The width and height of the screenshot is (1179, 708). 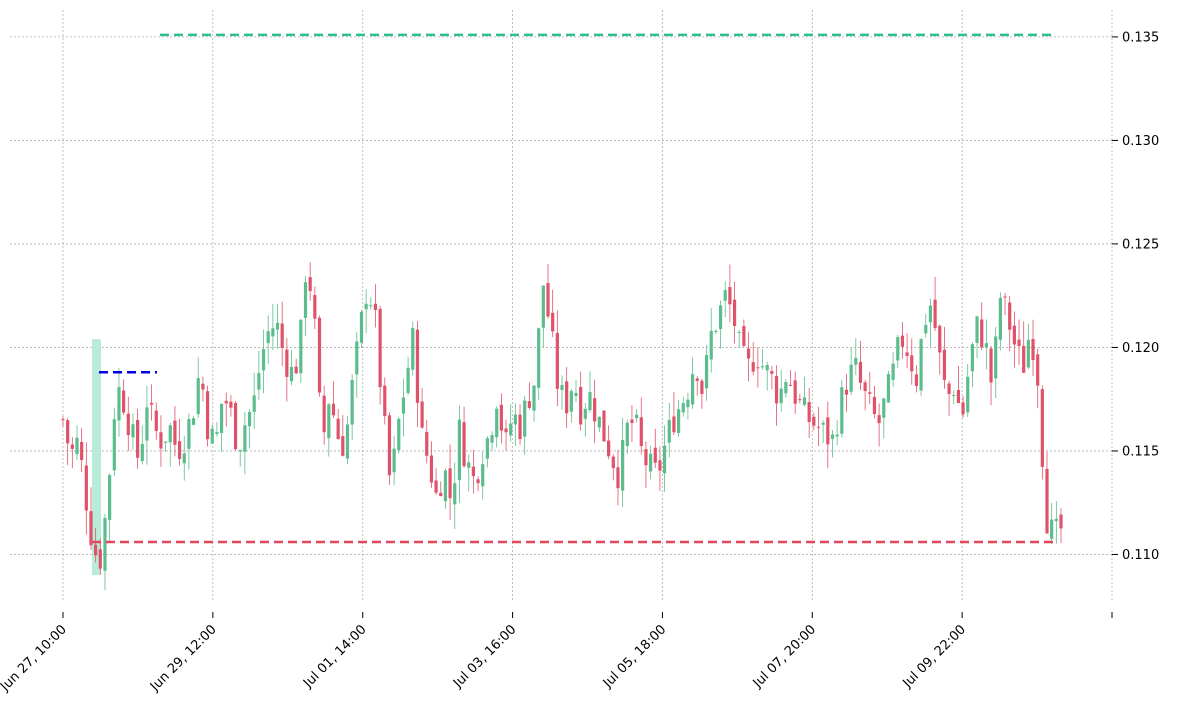 What do you see at coordinates (35, 658) in the screenshot?
I see `x-tick-label: Jun 27, 10:00` at bounding box center [35, 658].